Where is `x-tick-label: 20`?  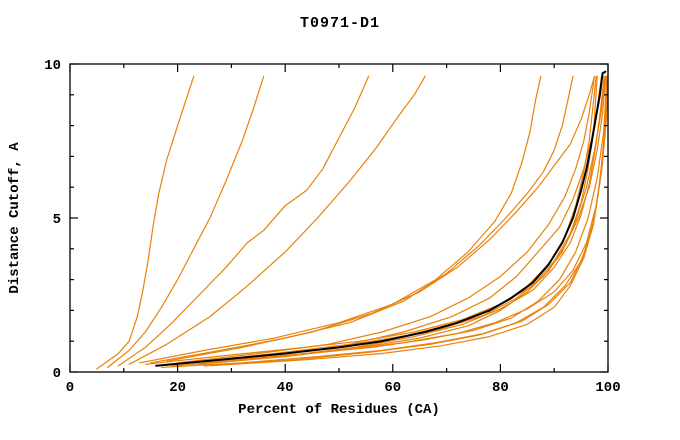 x-tick-label: 20 is located at coordinates (177, 388).